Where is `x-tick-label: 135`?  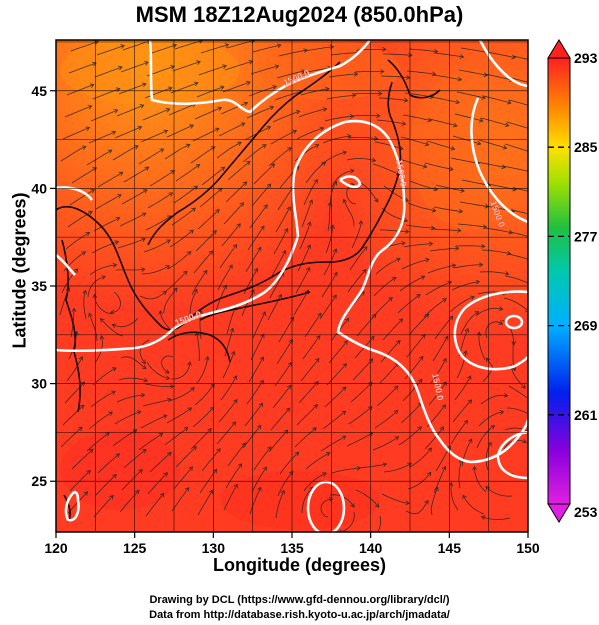 x-tick-label: 135 is located at coordinates (292, 548).